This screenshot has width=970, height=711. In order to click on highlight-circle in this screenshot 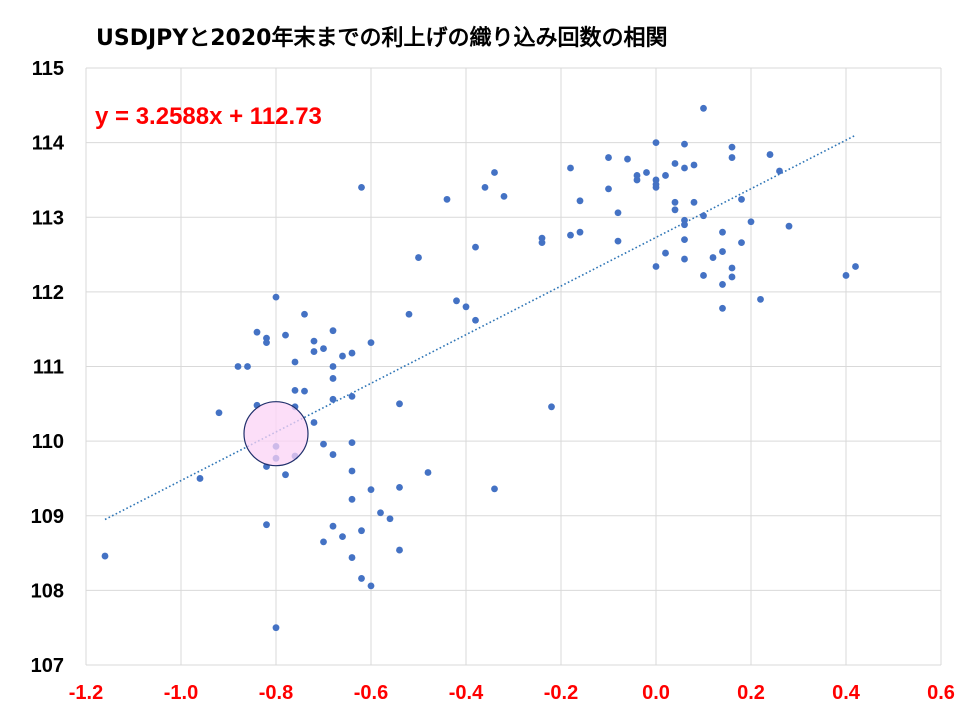, I will do `click(276, 434)`.